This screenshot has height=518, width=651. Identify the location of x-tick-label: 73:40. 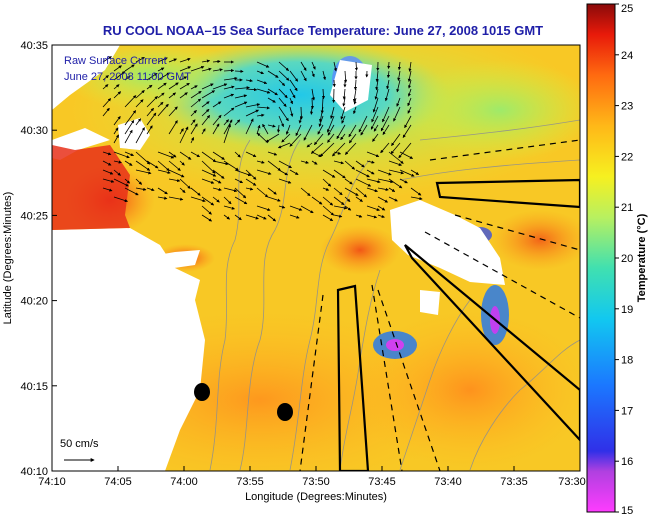
(448, 482).